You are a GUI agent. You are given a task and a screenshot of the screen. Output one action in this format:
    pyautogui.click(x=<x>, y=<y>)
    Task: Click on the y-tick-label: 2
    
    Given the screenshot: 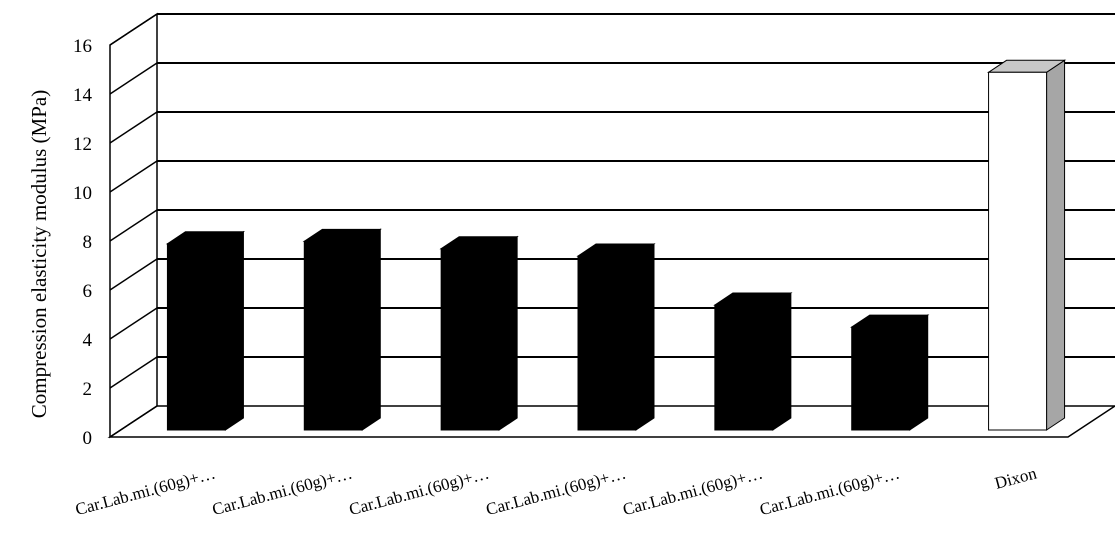 What is the action you would take?
    pyautogui.click(x=88, y=389)
    